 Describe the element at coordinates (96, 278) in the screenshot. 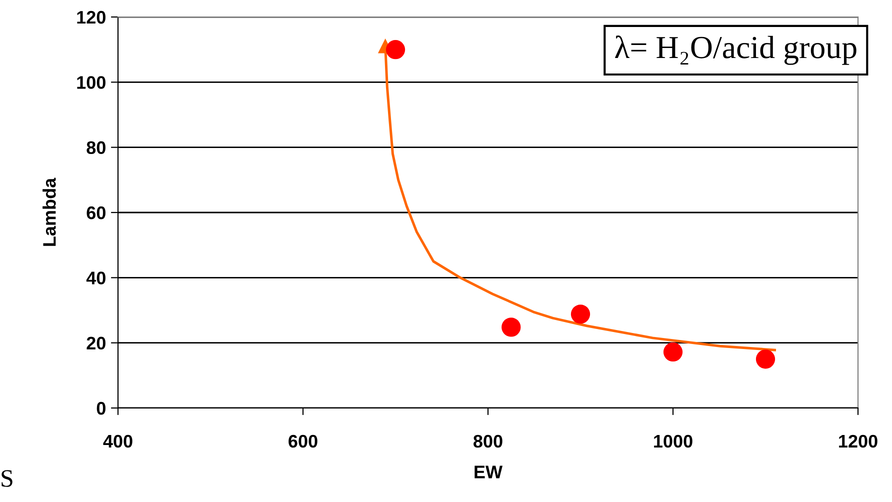

I see `y-tick-label: 40` at that location.